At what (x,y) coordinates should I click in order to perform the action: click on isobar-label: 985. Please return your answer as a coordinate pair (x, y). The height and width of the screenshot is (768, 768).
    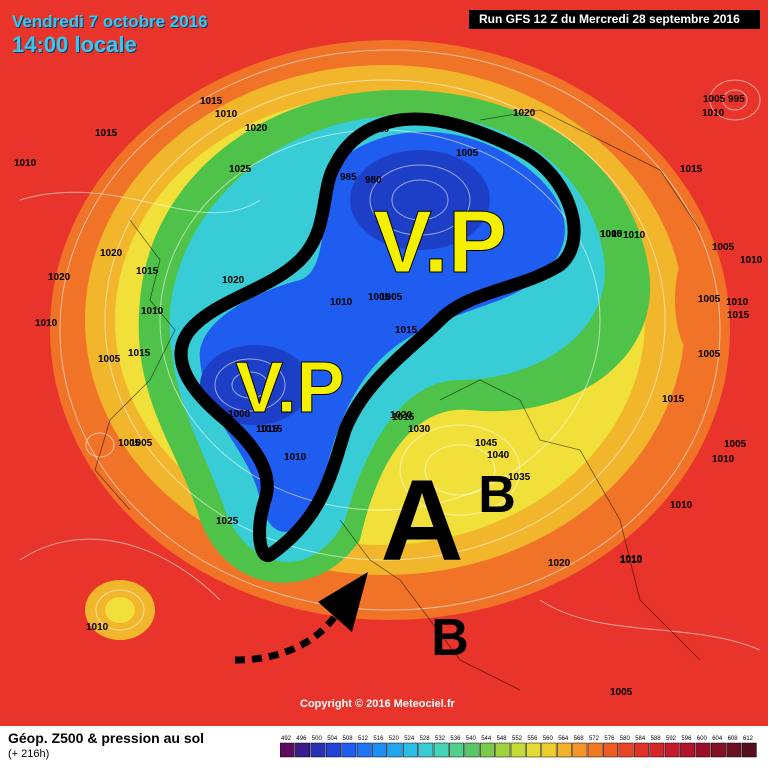
    Looking at the image, I should click on (348, 177).